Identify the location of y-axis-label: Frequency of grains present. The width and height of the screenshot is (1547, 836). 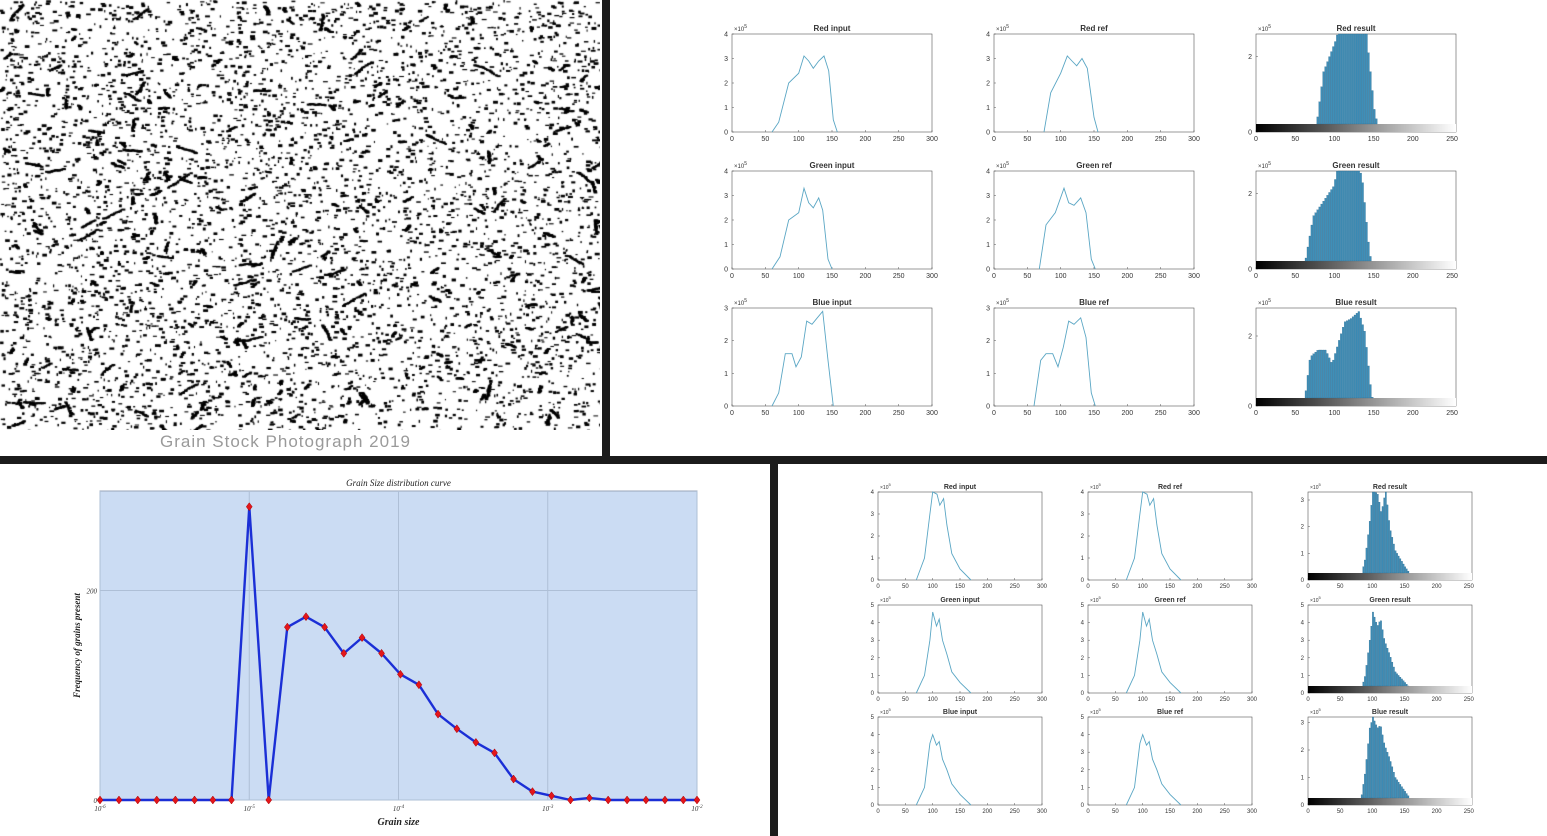
(77, 646).